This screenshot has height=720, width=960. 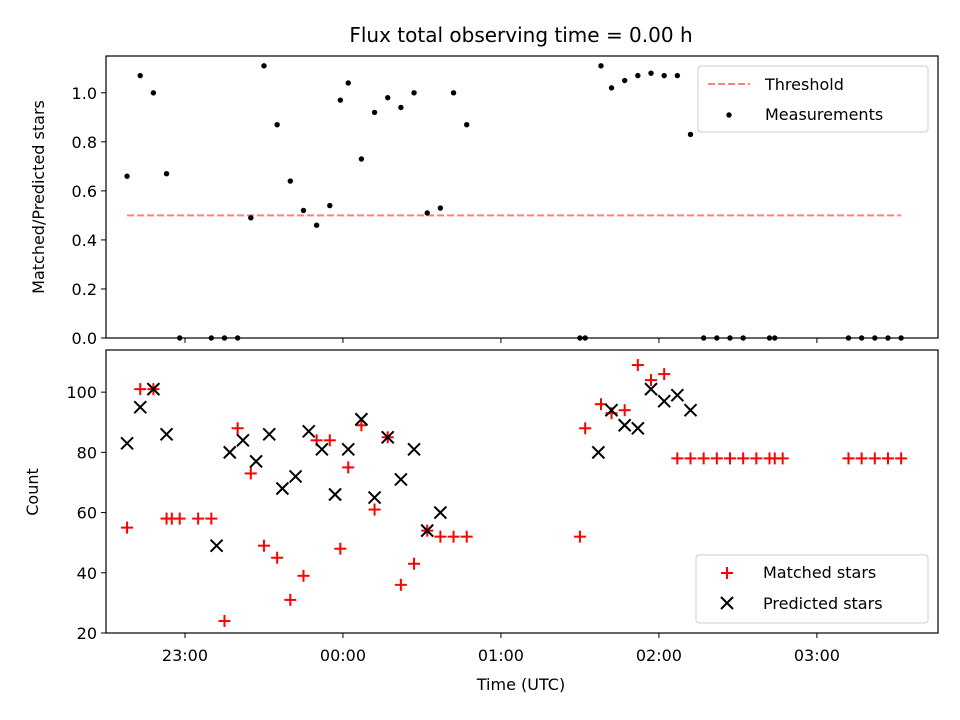 What do you see at coordinates (501, 649) in the screenshot?
I see `bottom-x-axis: 23:00 00:00 01:00 02:00 03:00` at bounding box center [501, 649].